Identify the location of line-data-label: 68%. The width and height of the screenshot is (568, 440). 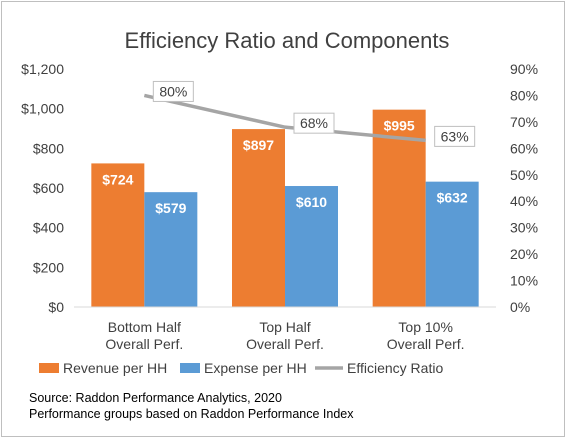
(314, 123).